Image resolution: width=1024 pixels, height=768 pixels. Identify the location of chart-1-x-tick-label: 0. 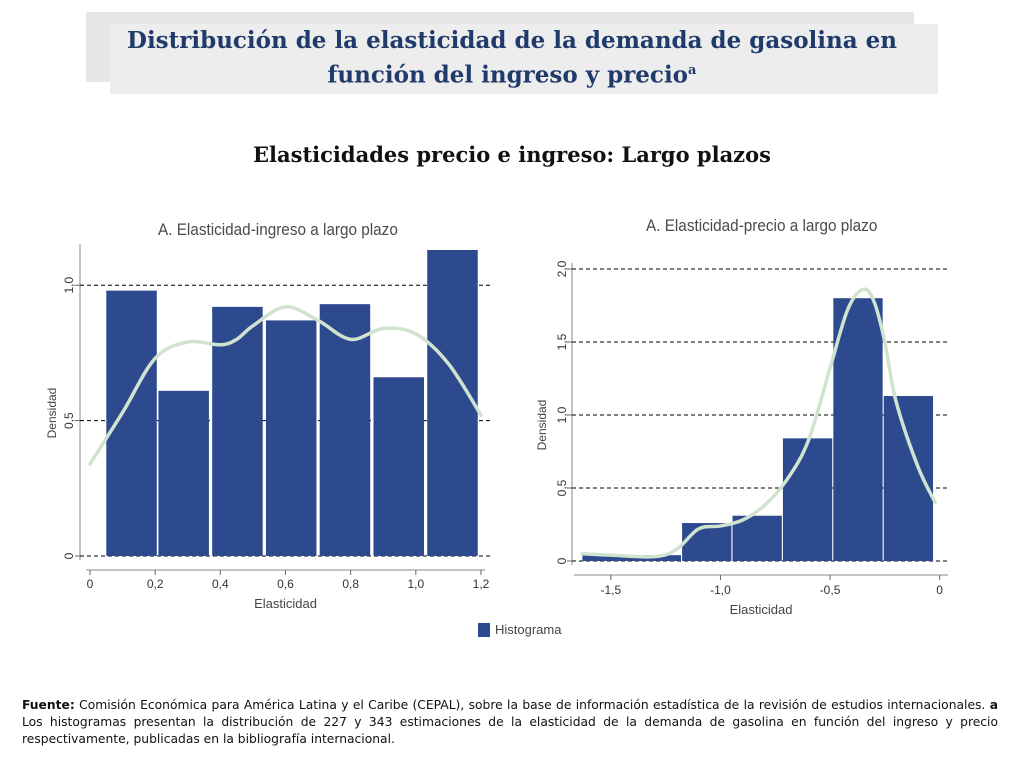
(939, 590).